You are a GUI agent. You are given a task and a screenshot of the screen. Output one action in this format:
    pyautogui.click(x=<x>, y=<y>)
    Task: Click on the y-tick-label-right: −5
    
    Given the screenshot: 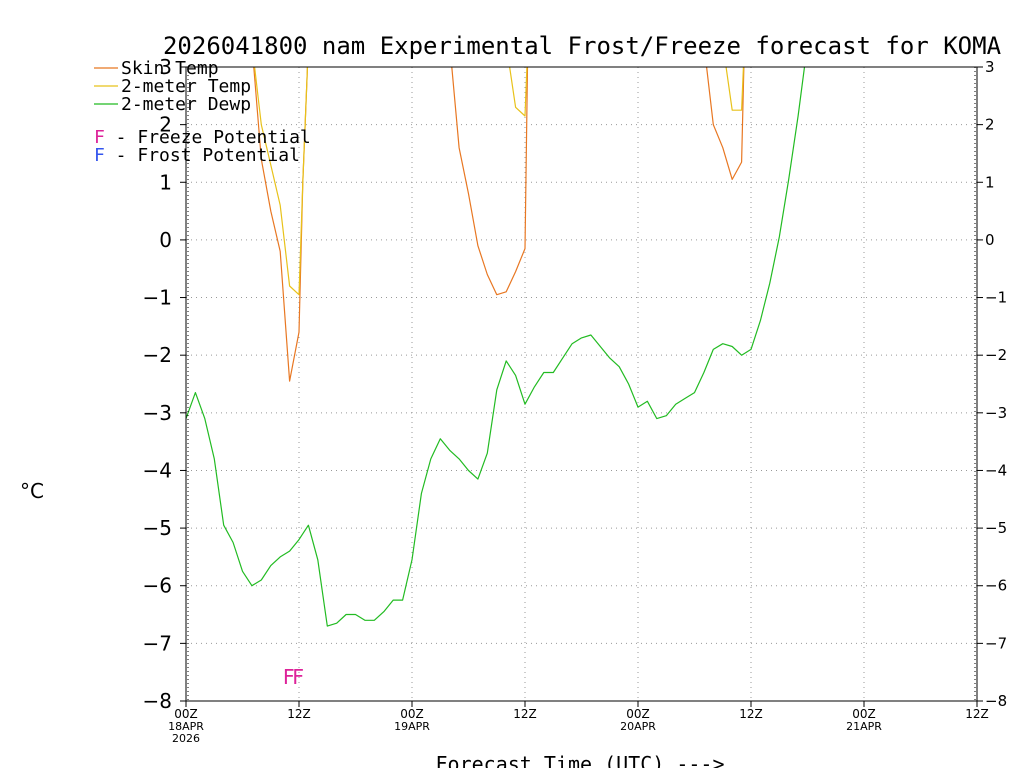 What is the action you would take?
    pyautogui.click(x=996, y=528)
    